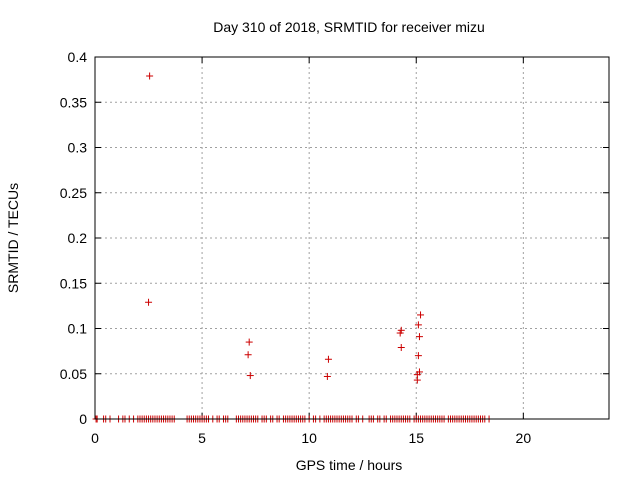  Describe the element at coordinates (349, 465) in the screenshot. I see `x-axis-label: GPS time / hours` at that location.